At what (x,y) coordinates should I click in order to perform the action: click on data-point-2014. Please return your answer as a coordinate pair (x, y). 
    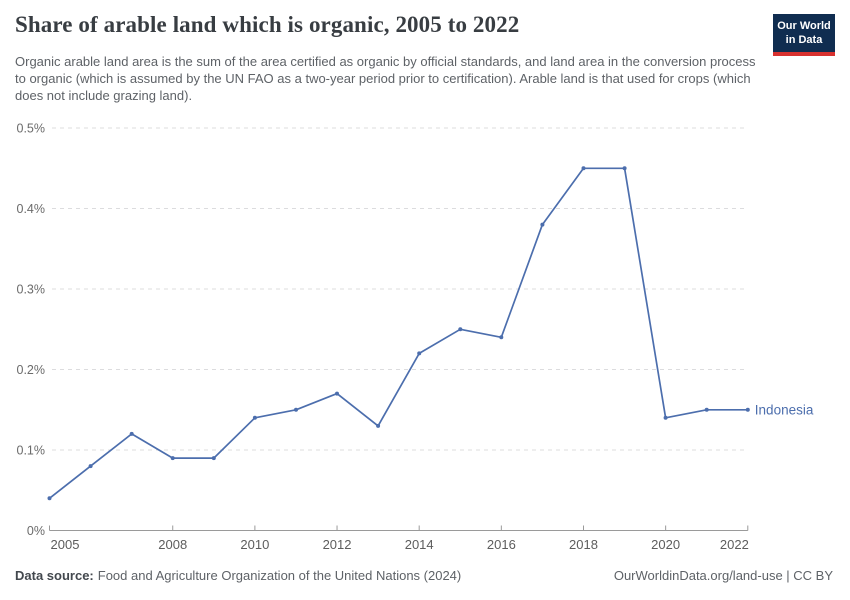
    Looking at the image, I should click on (419, 353).